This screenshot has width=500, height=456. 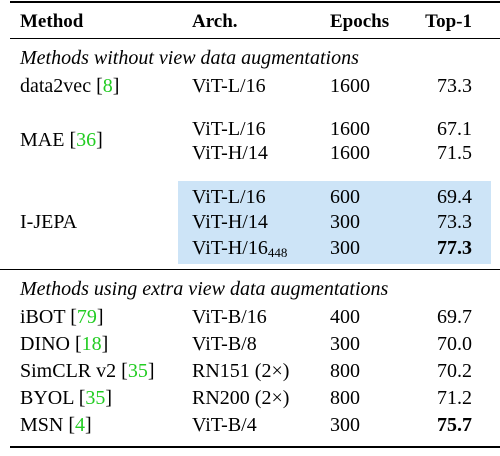 What do you see at coordinates (255, 447) in the screenshot?
I see `bottom-rule` at bounding box center [255, 447].